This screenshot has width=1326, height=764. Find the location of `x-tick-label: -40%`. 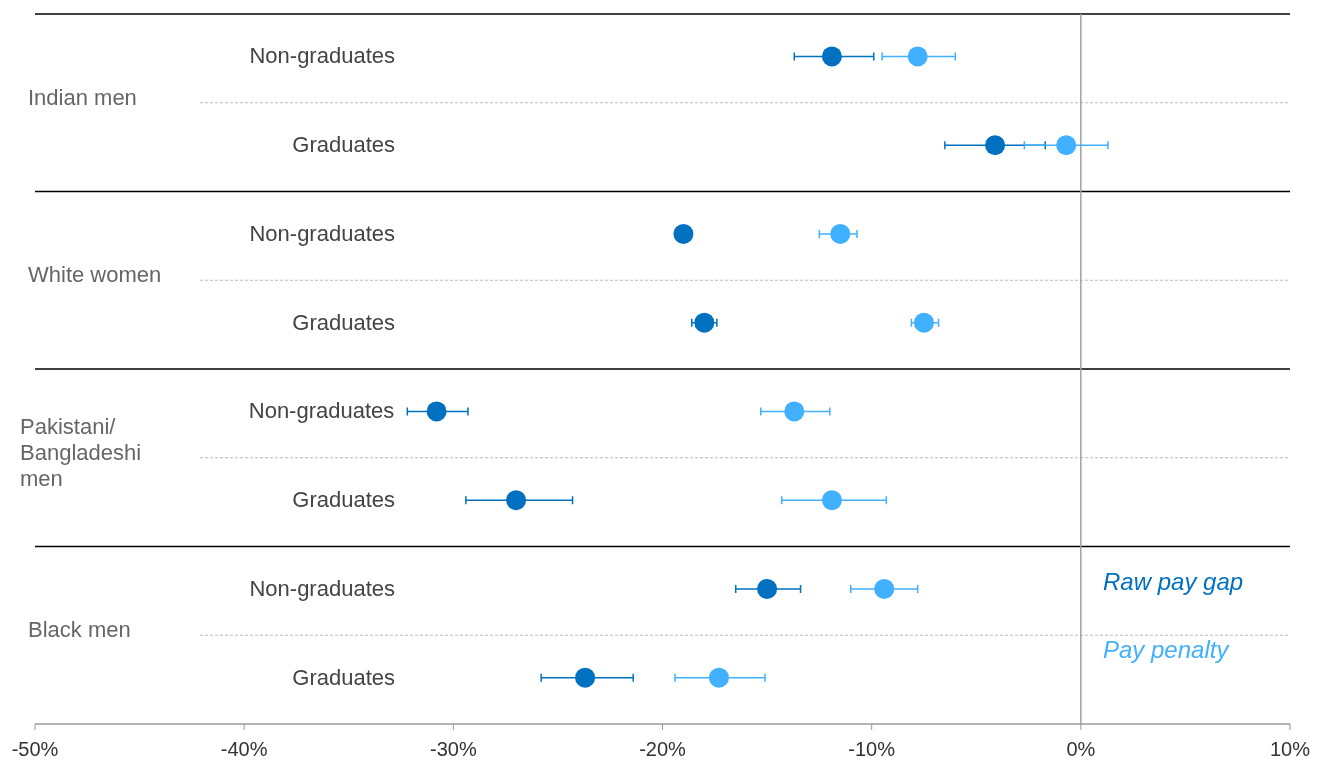

x-tick-label: -40% is located at coordinates (244, 749).